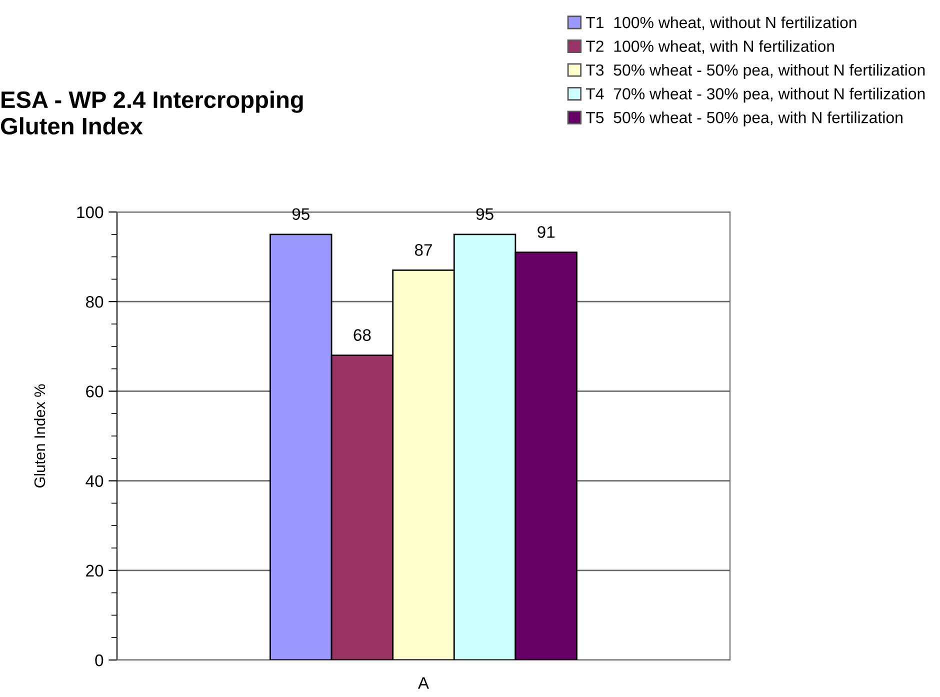 The height and width of the screenshot is (697, 940). I want to click on y-axis-title: Gluten Index %, so click(40, 436).